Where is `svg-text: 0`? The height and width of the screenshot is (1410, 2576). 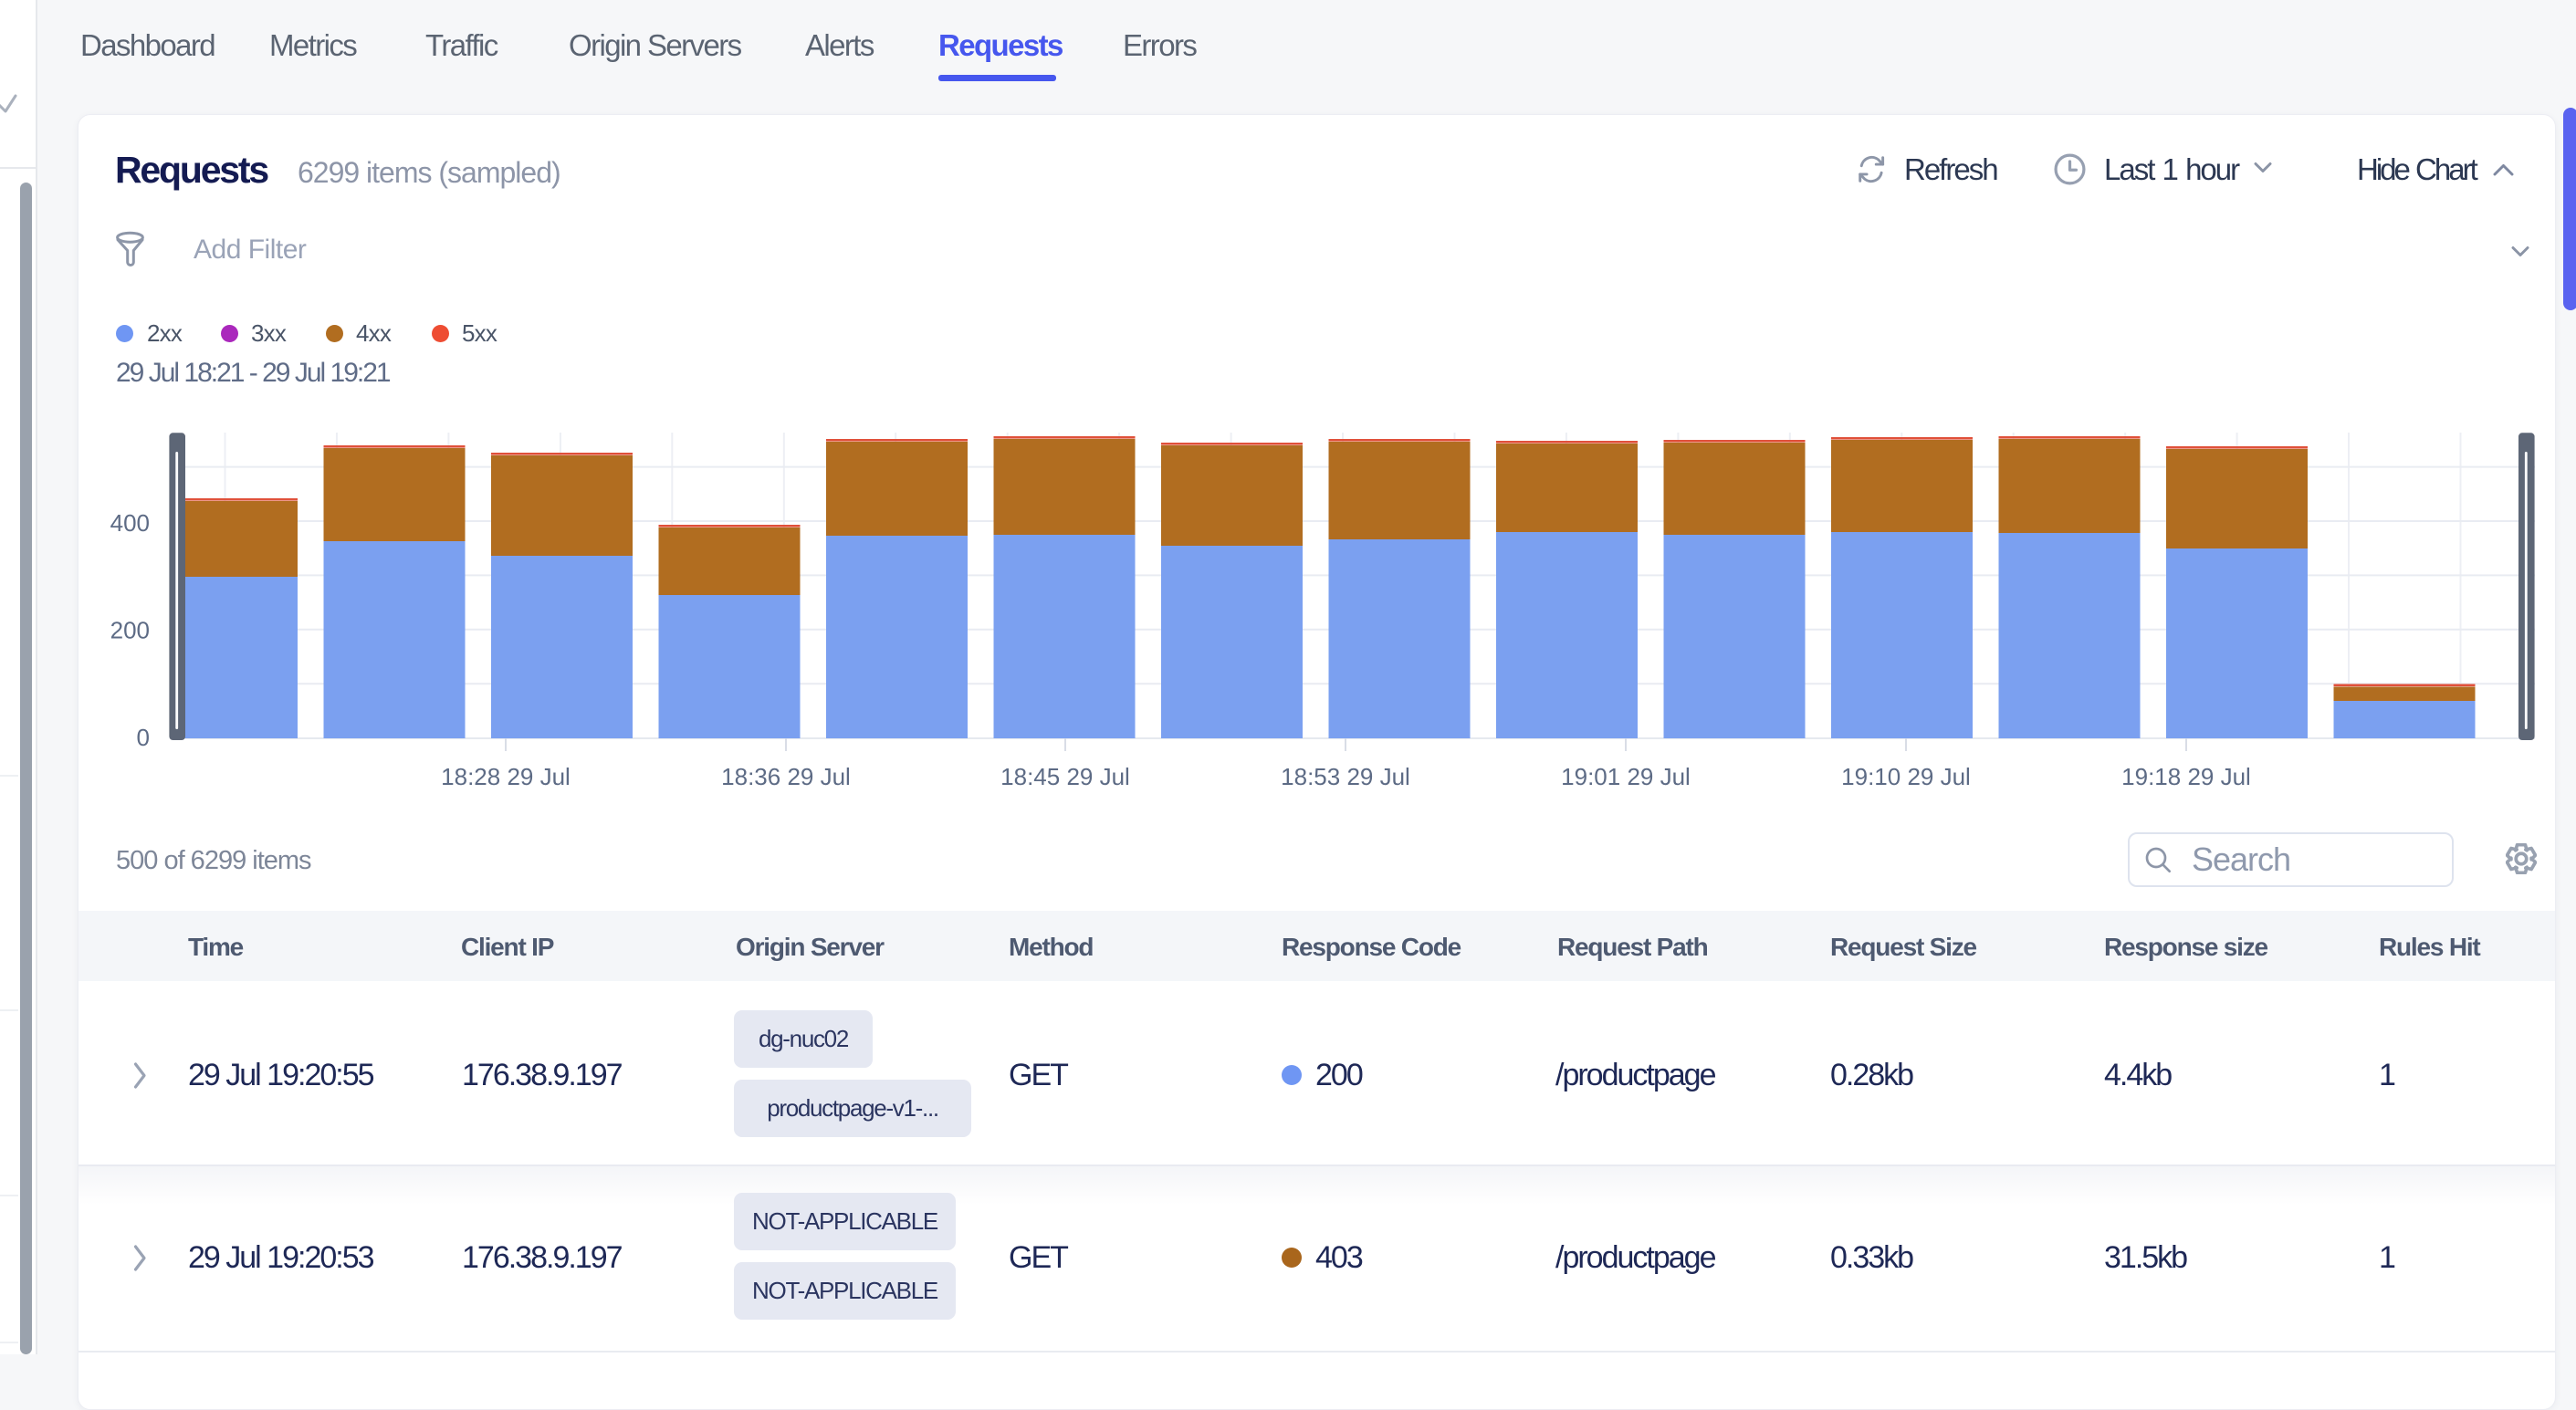
svg-text: 0 is located at coordinates (143, 737).